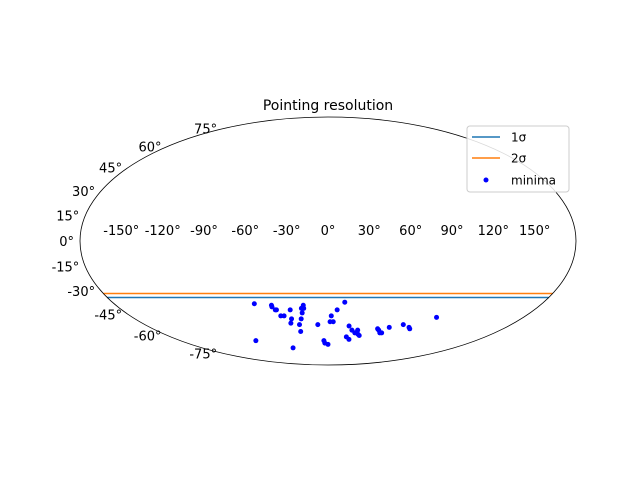 This screenshot has height=485, width=640. Describe the element at coordinates (451, 231) in the screenshot. I see `lon-tick-label: 90°` at that location.